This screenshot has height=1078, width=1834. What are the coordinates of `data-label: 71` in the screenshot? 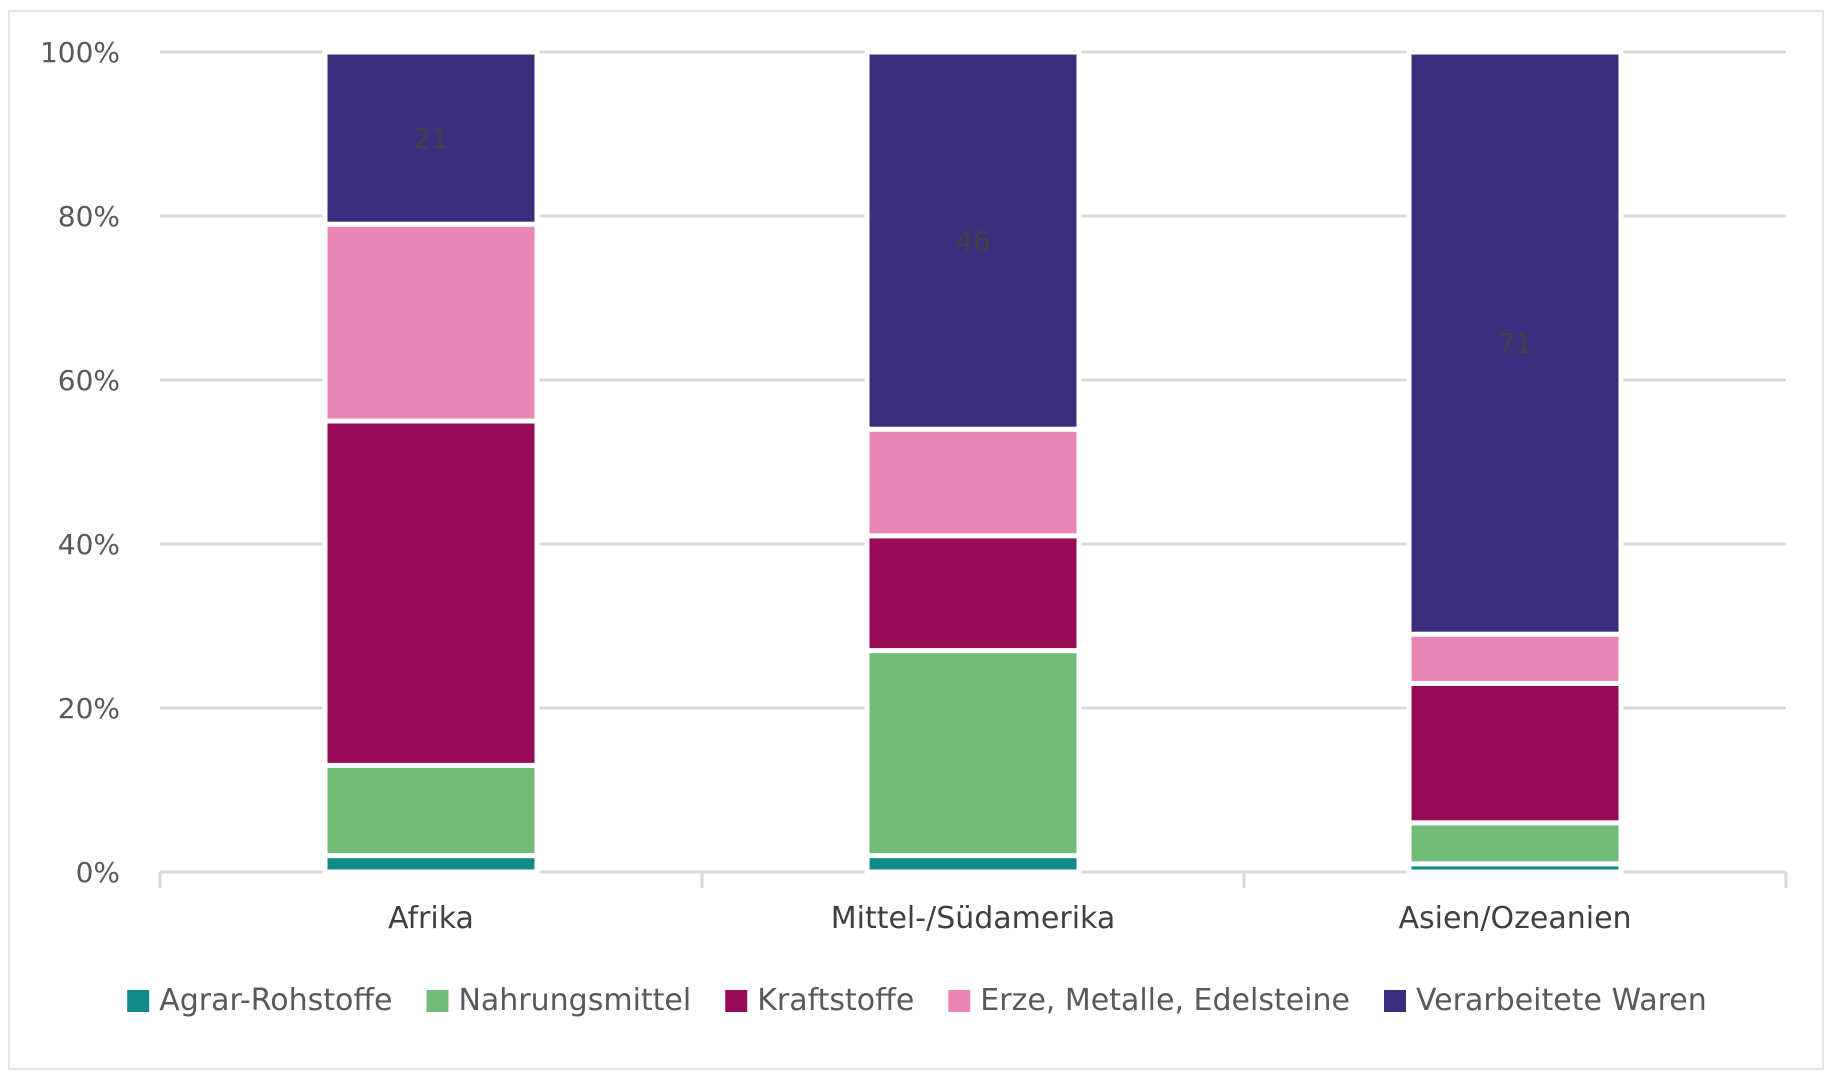 It's located at (1515, 343).